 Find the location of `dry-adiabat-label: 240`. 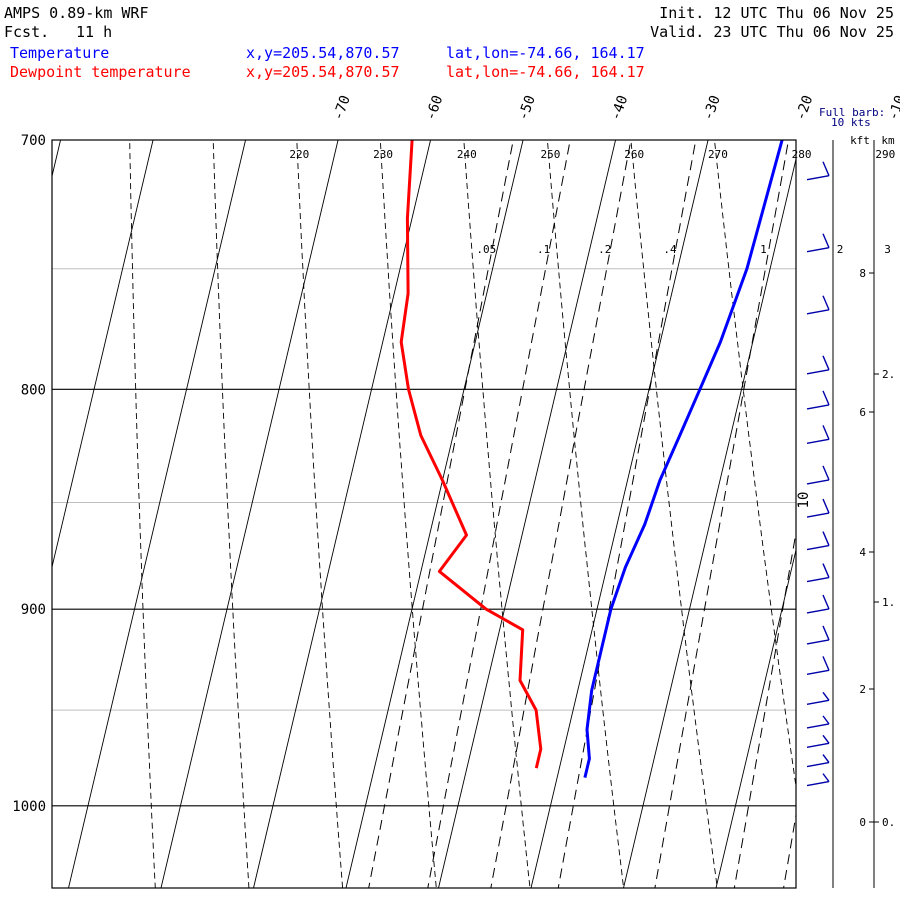

dry-adiabat-label: 240 is located at coordinates (467, 154).